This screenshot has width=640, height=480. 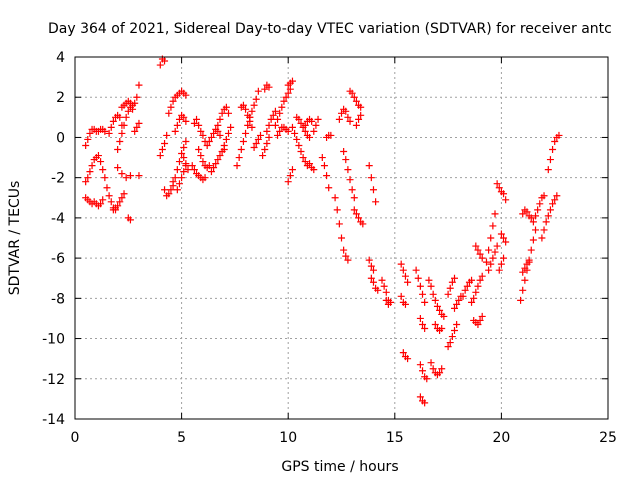 I want to click on y-tick-label: 4, so click(x=60, y=58).